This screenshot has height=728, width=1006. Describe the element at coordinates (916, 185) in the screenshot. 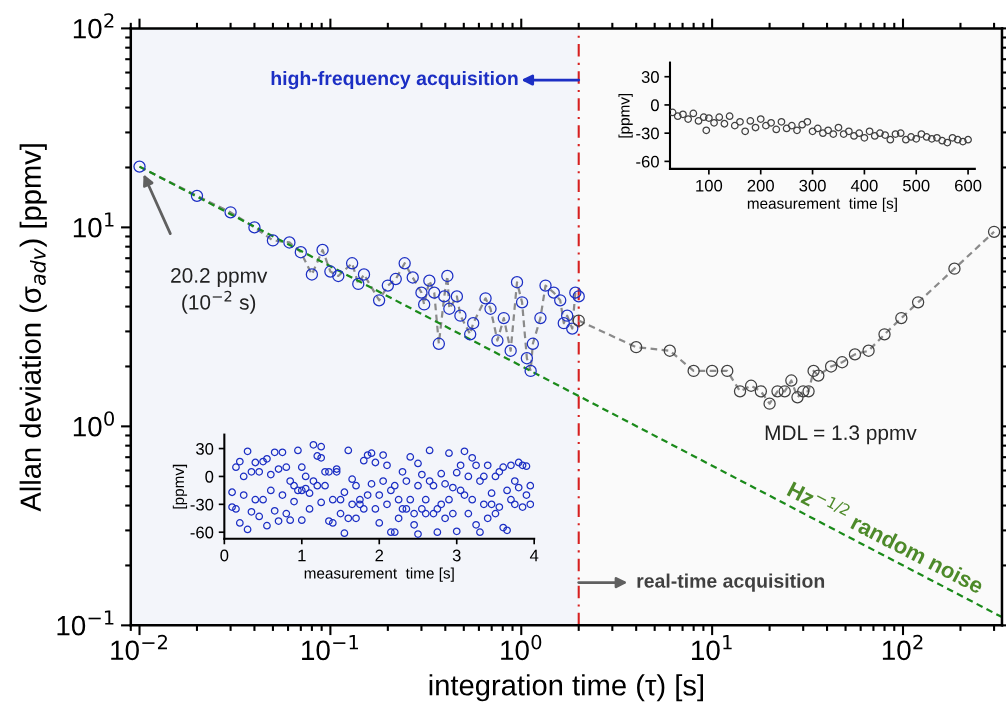

I see `x-tick-label: 500` at that location.